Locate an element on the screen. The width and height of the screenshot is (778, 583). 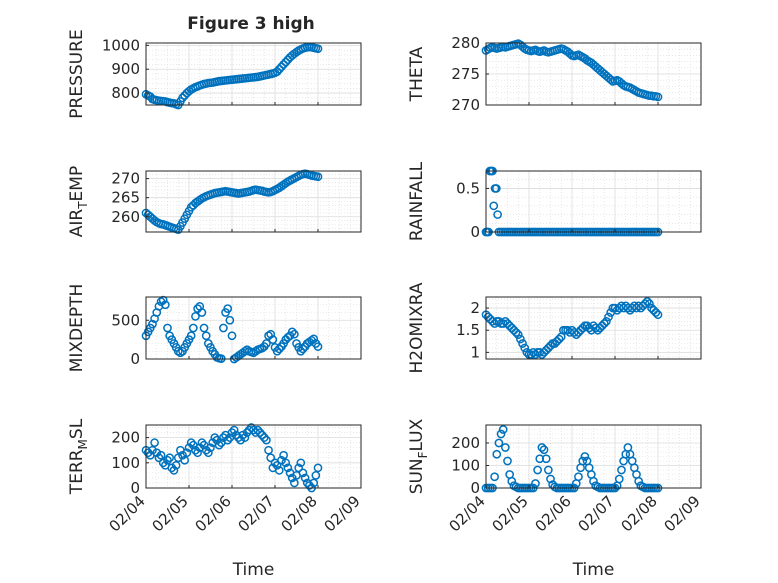
subplot-6: 1 1.5 2 H2OMIXRA is located at coordinates (554, 328).